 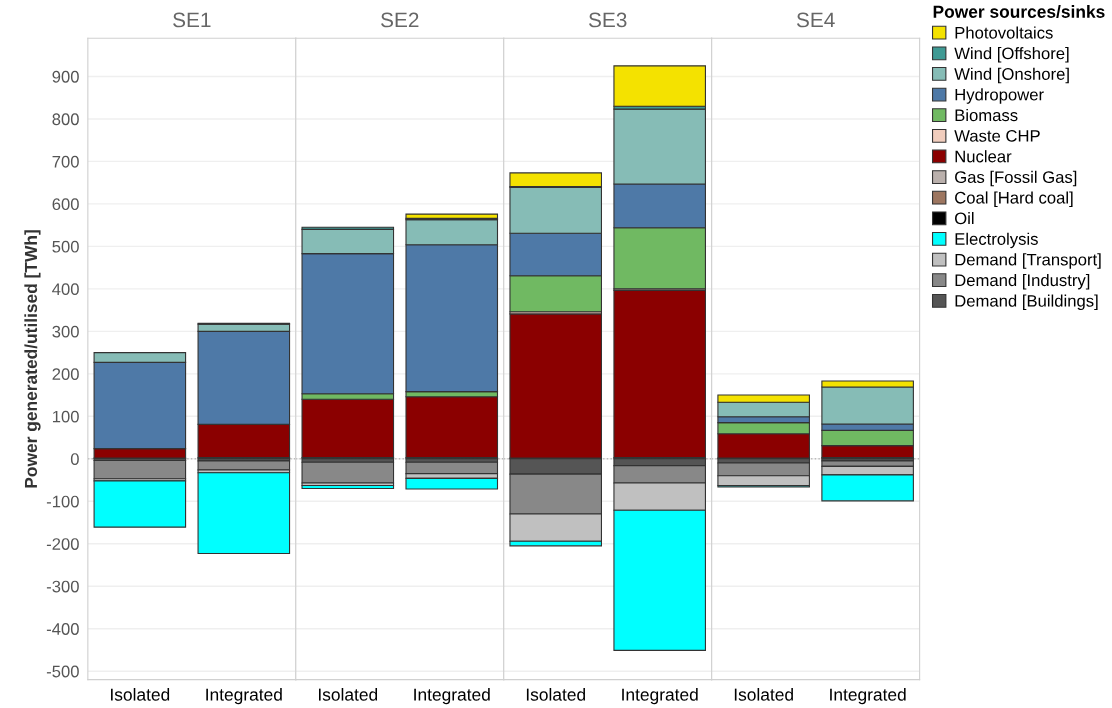 I want to click on y-tick-label: 500, so click(x=65, y=246).